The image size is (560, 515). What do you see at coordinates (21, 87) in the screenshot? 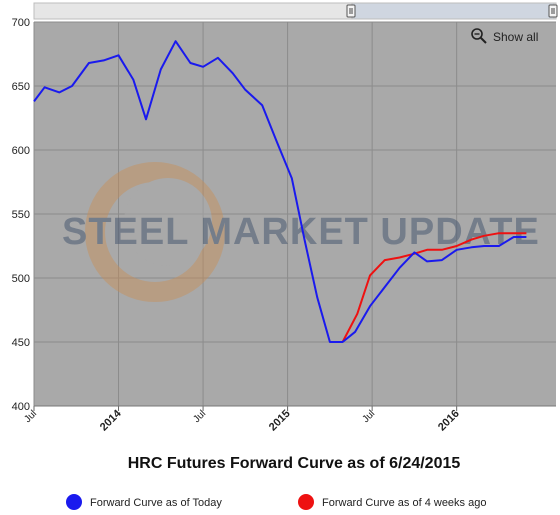
I see `y-tick-label: 650` at bounding box center [21, 87].